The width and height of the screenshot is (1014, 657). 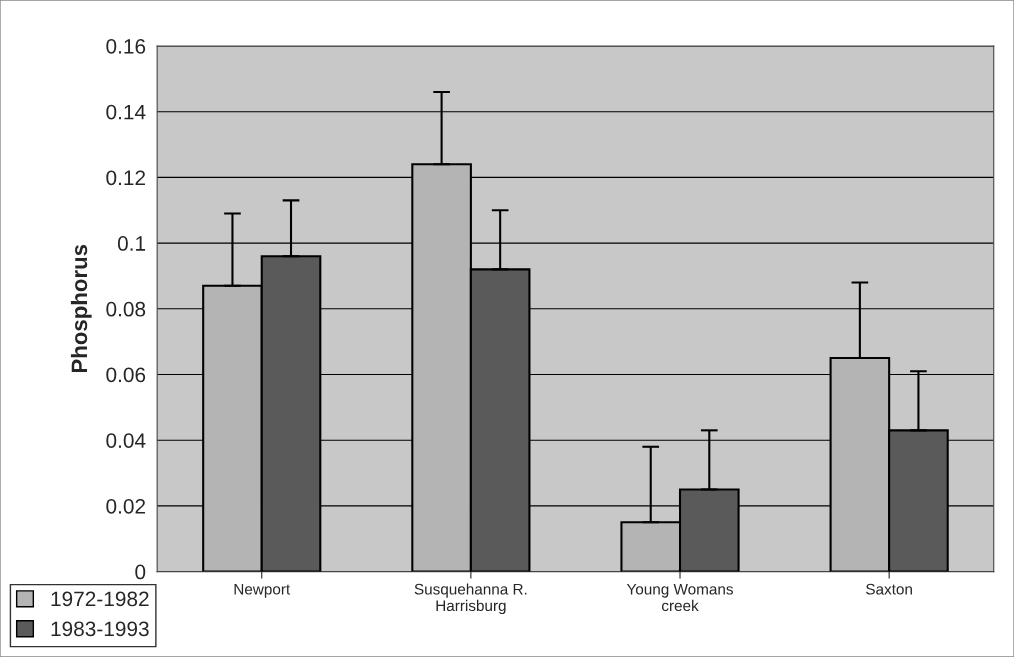 What do you see at coordinates (140, 572) in the screenshot?
I see `y-tick-label: 0` at bounding box center [140, 572].